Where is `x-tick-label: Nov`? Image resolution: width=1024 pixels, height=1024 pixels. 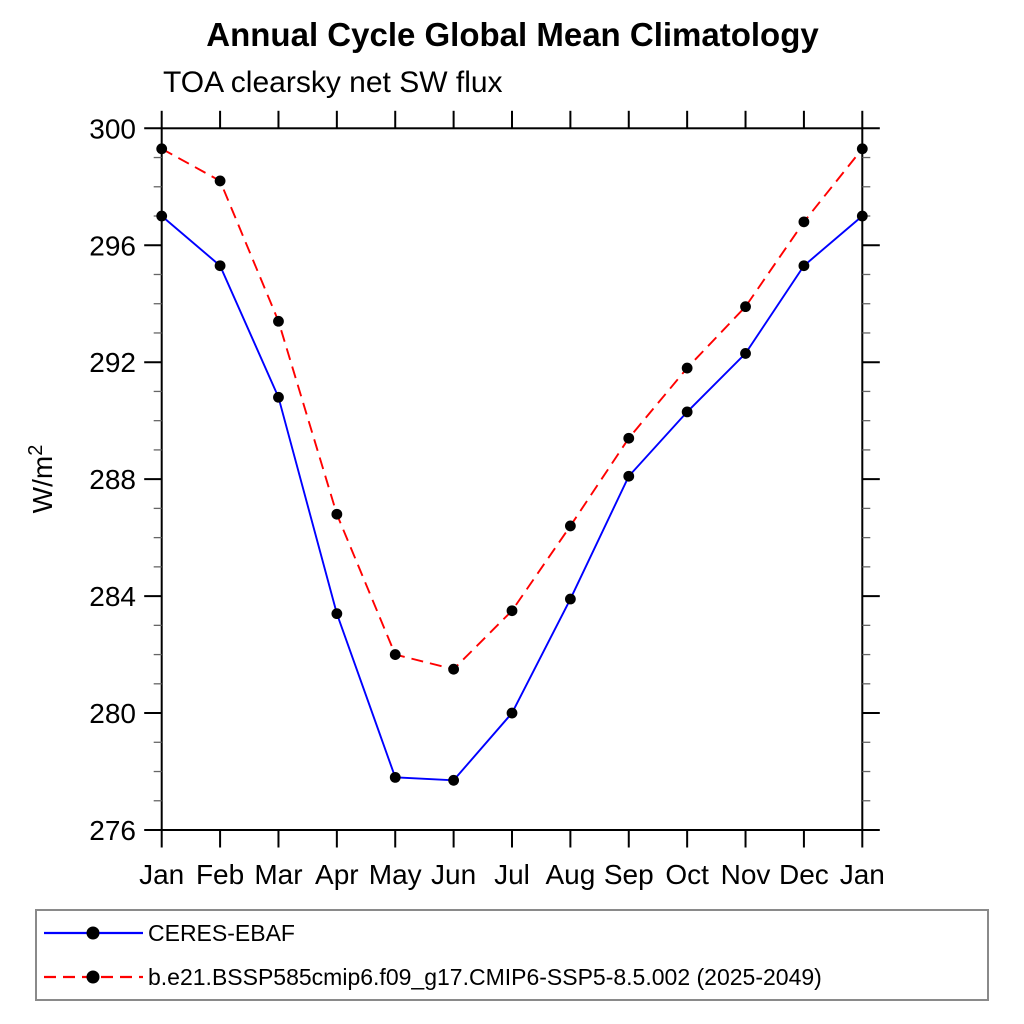
x-tick-label: Nov is located at coordinates (746, 874).